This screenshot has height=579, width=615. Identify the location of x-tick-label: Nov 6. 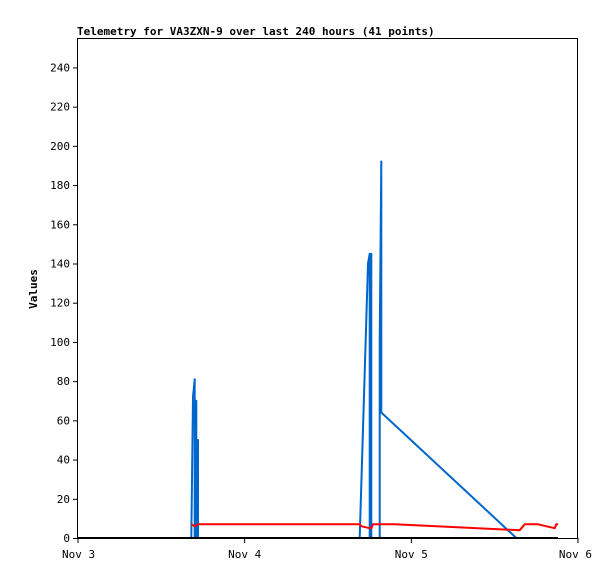
(575, 554).